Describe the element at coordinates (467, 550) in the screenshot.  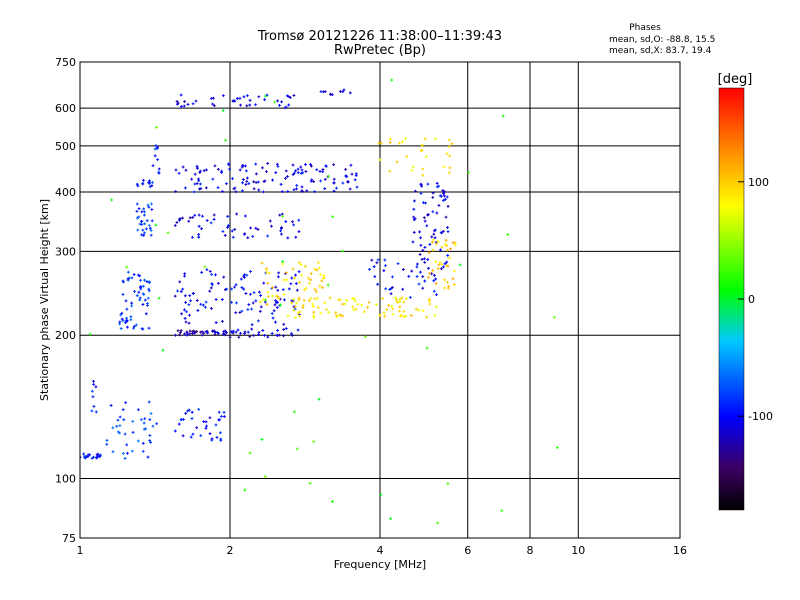
I see `x-tick-label: 6` at that location.